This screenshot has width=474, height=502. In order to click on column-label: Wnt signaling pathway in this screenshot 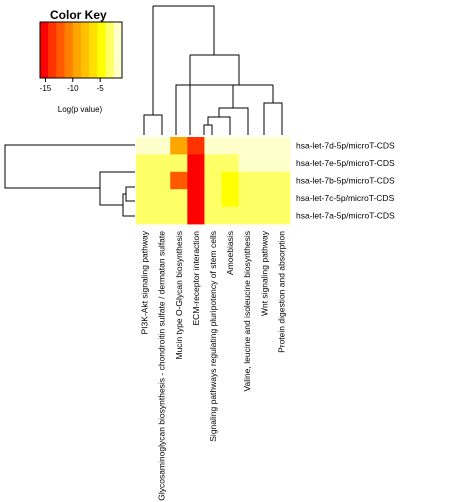, I will do `click(264, 273)`.